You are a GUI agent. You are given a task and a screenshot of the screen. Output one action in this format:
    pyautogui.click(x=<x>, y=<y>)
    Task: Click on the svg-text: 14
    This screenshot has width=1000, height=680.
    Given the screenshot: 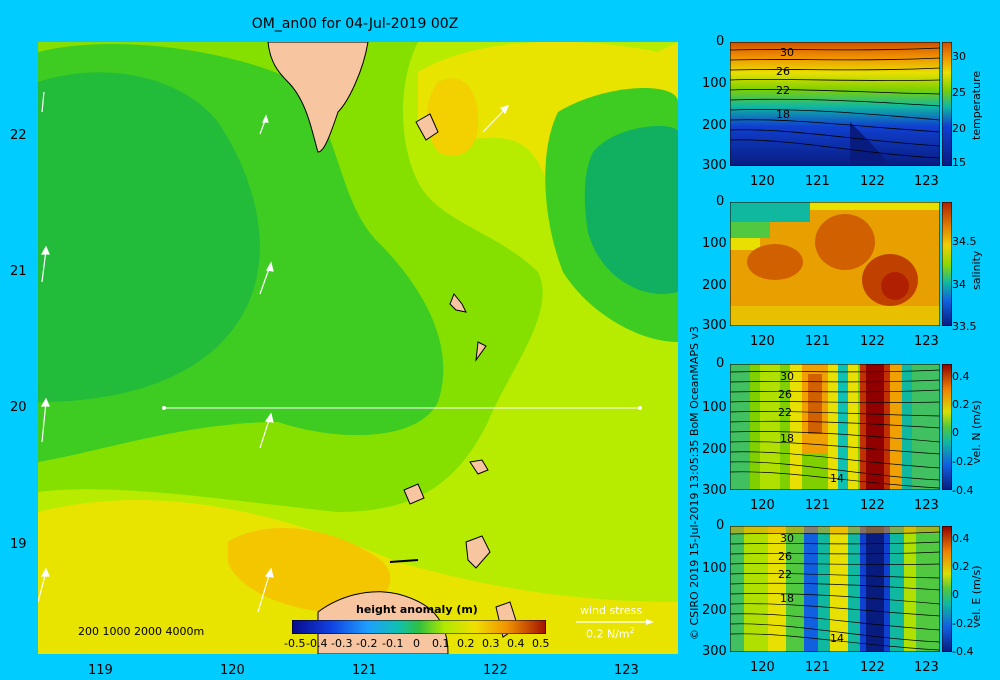 What is the action you would take?
    pyautogui.click(x=837, y=638)
    